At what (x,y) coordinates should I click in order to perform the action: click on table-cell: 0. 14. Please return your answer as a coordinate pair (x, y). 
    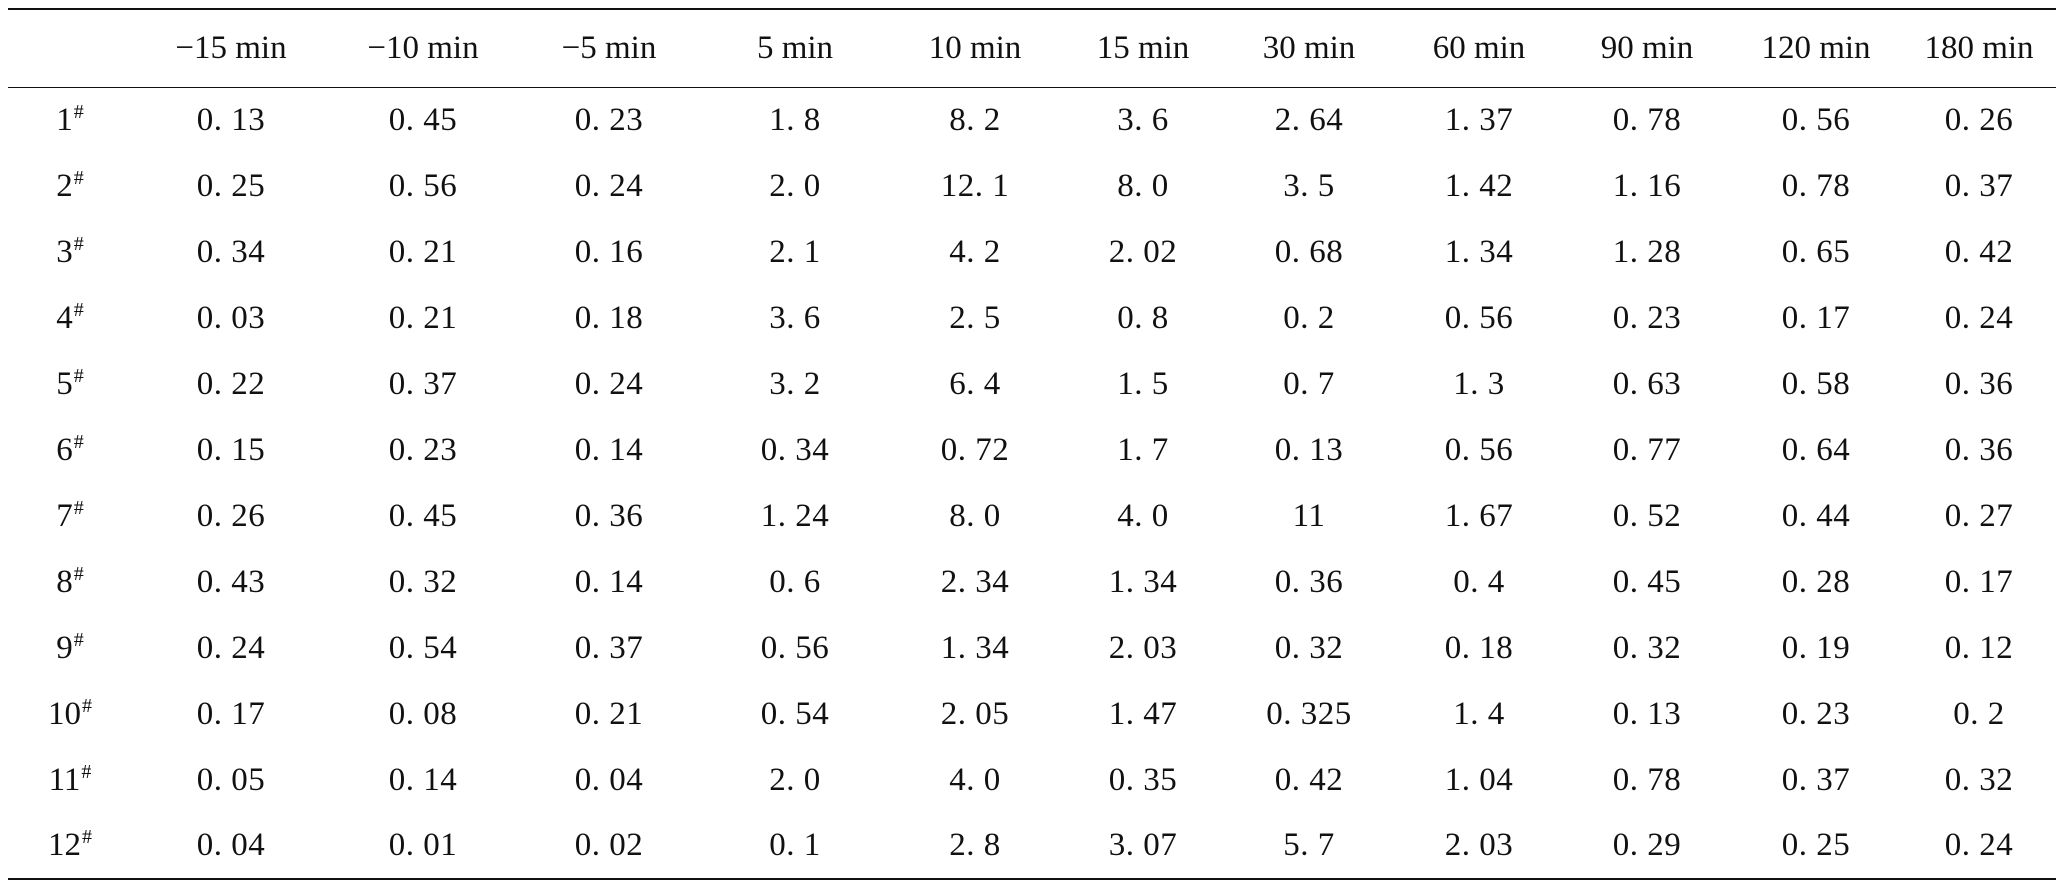
    Looking at the image, I should click on (609, 449).